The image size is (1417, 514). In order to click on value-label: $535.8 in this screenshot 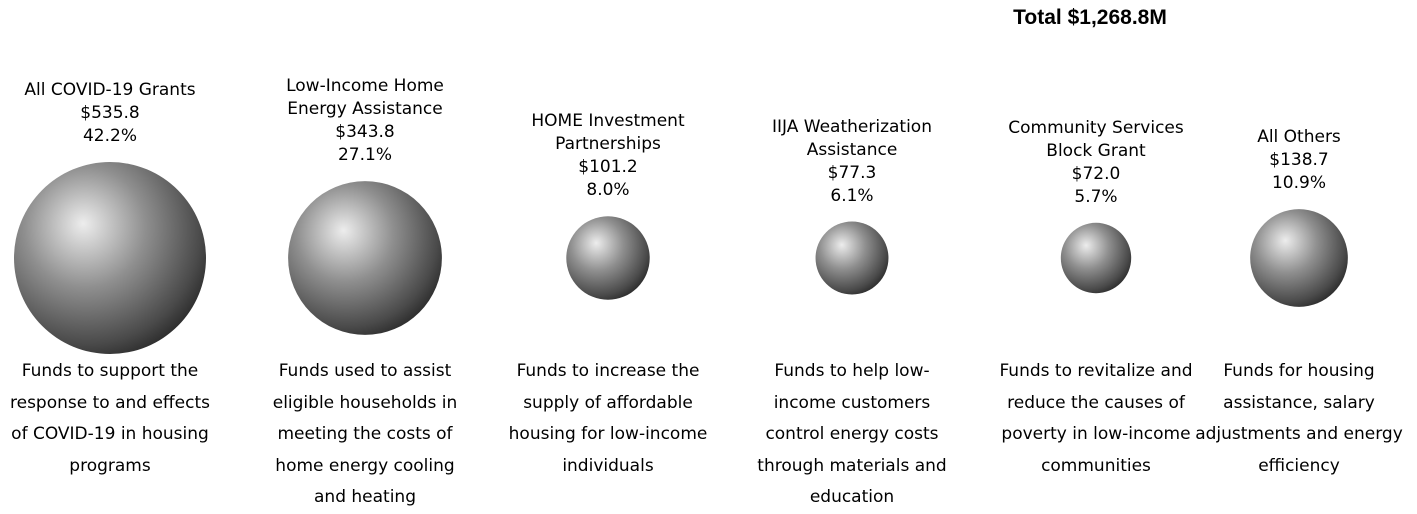, I will do `click(110, 113)`.